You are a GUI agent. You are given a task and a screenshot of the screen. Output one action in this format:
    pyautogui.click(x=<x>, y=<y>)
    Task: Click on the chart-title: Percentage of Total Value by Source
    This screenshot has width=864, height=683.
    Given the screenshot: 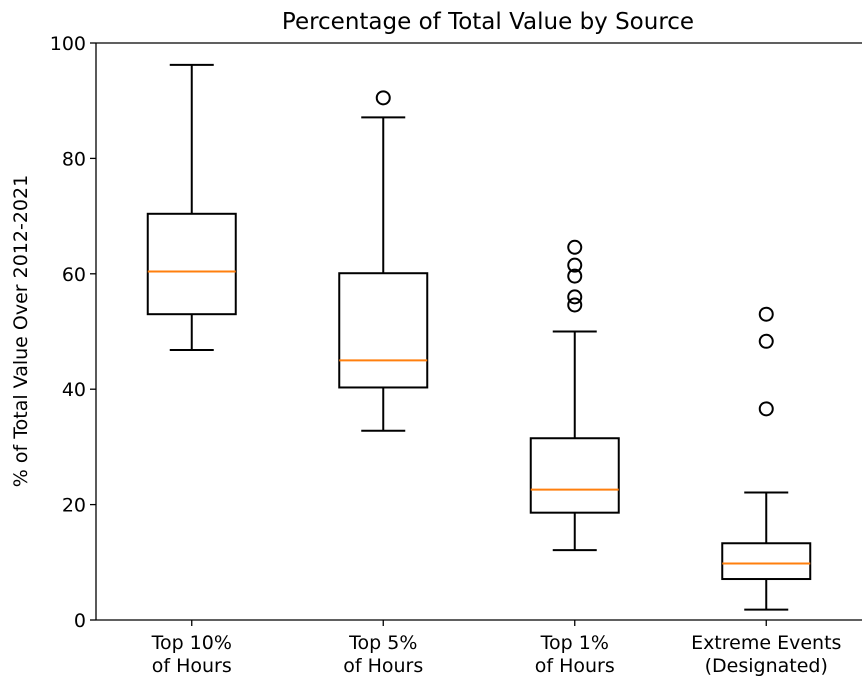 What is the action you would take?
    pyautogui.click(x=488, y=22)
    